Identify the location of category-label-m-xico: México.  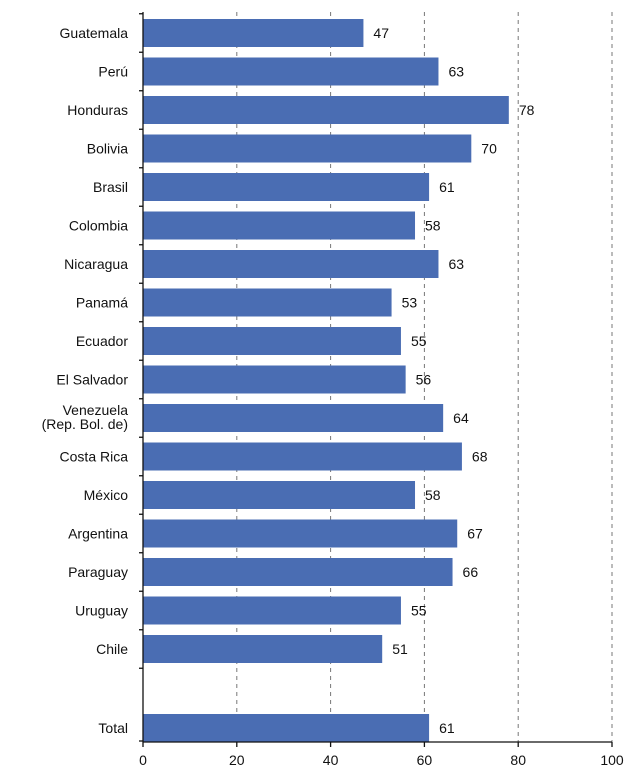
(106, 495).